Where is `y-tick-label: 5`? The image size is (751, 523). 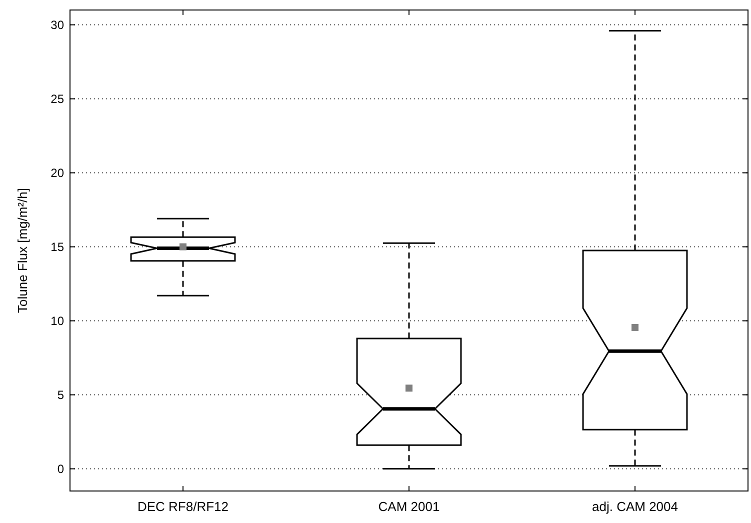 y-tick-label: 5 is located at coordinates (60, 395).